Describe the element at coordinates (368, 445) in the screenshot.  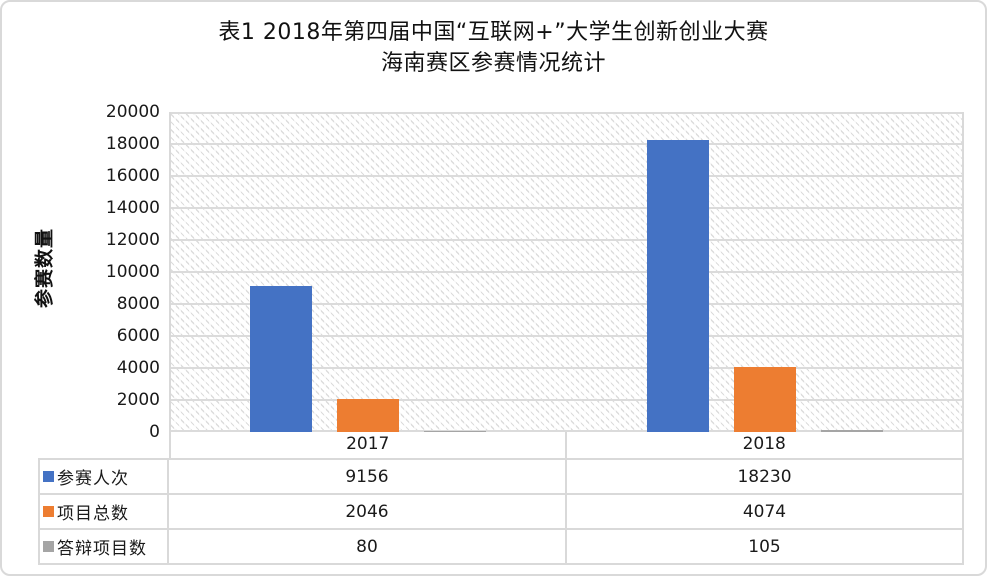
I see `x-axis-label-2017: 2017` at that location.